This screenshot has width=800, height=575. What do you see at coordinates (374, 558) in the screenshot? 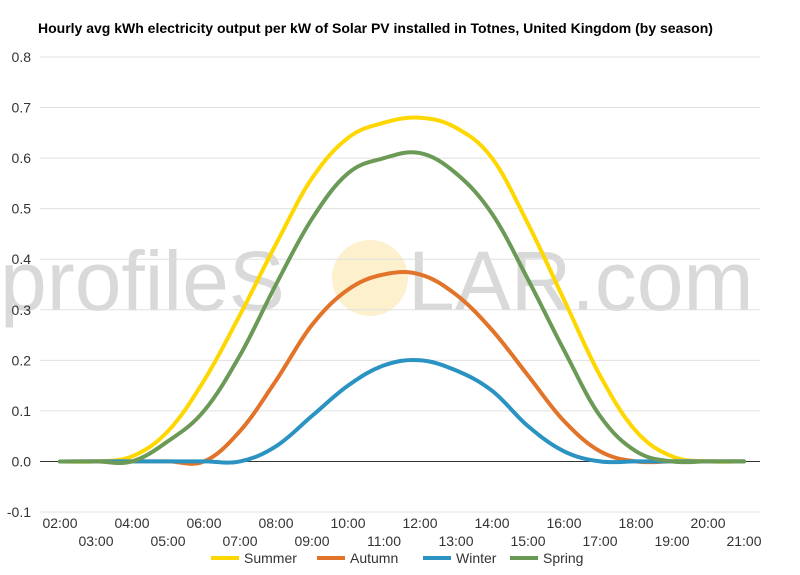
I see `legend-label-autumn: Autumn` at bounding box center [374, 558].